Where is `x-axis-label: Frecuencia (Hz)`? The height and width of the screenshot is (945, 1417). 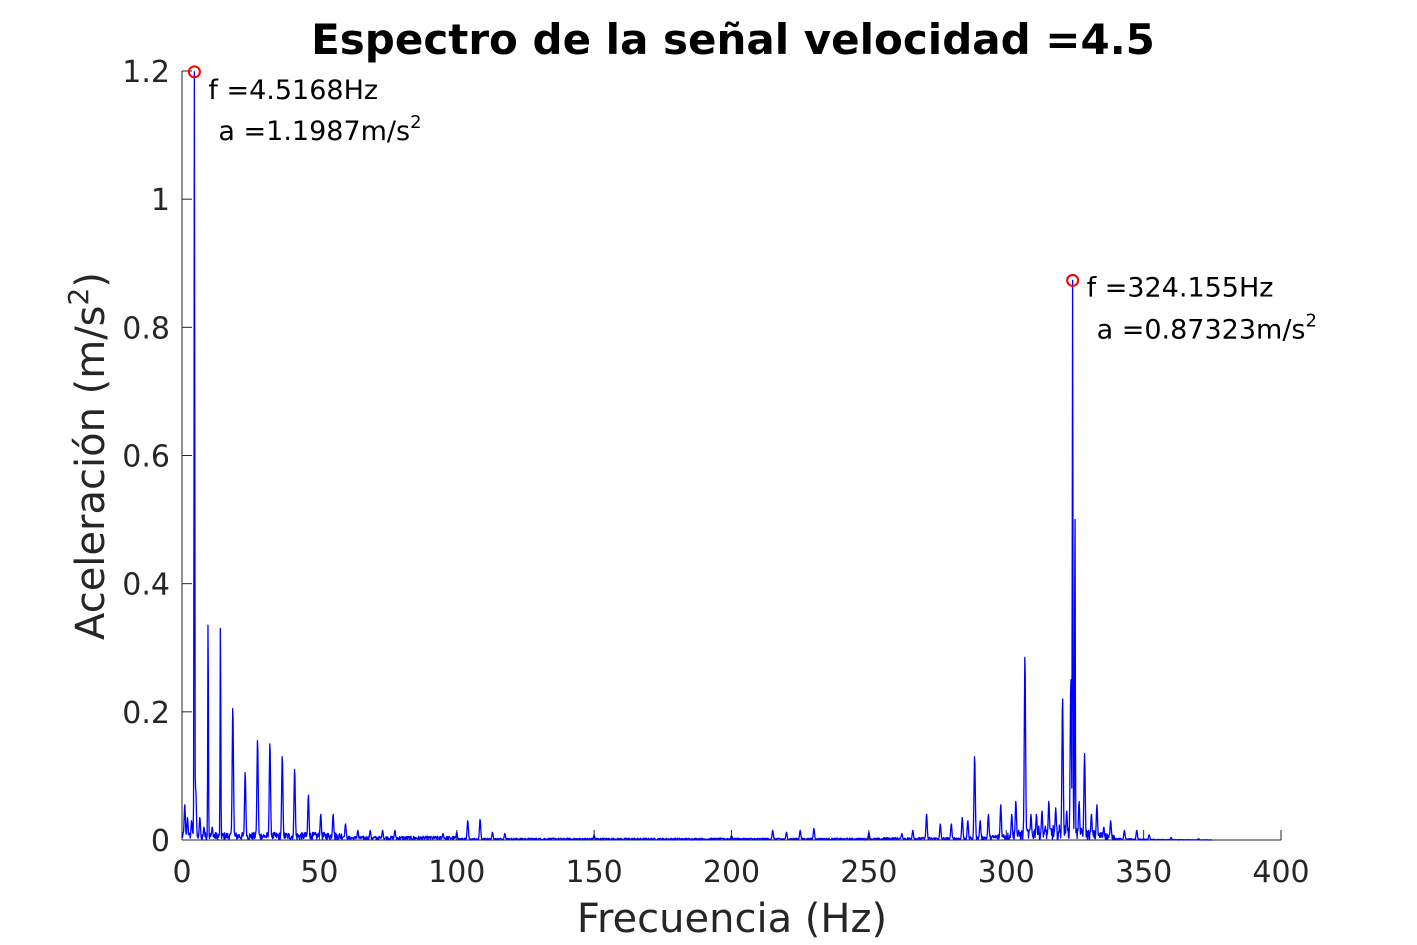
x-axis-label: Frecuencia (Hz) is located at coordinates (732, 919).